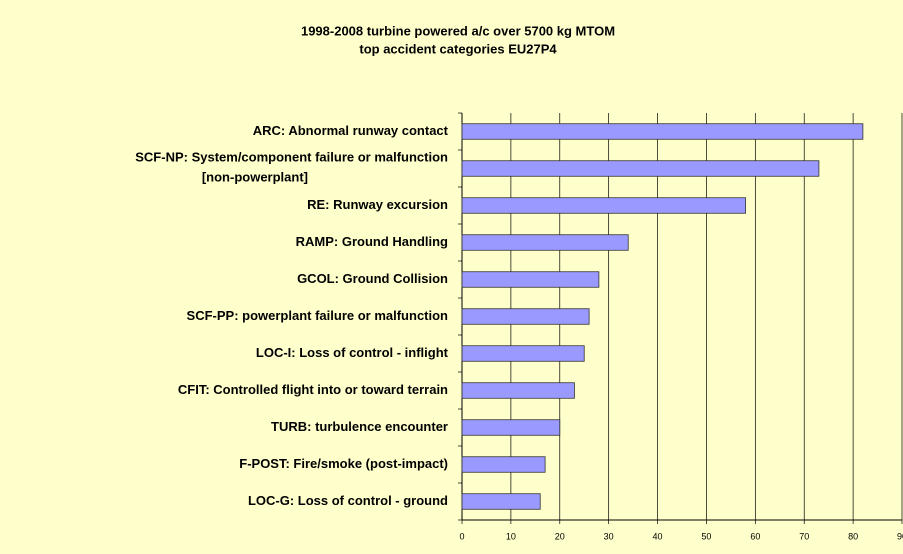 The image size is (903, 554). I want to click on chart-subtitle: top accident categories EU27P4, so click(458, 48).